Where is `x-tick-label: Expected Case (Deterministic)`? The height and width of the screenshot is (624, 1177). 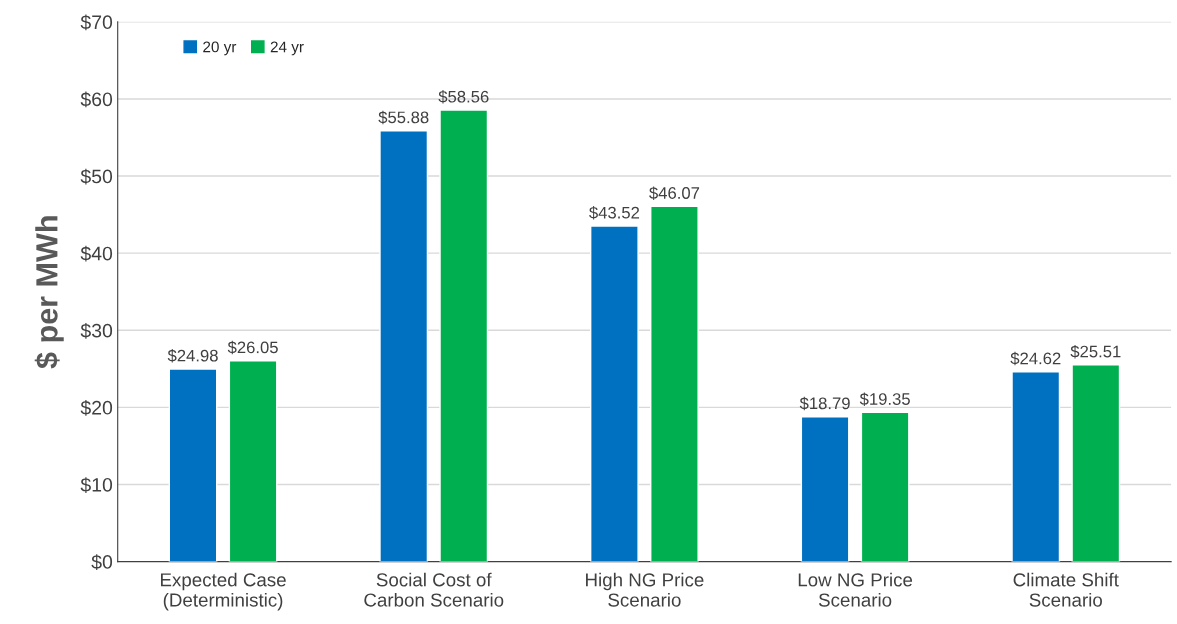
x-tick-label: Expected Case (Deterministic) is located at coordinates (223, 591).